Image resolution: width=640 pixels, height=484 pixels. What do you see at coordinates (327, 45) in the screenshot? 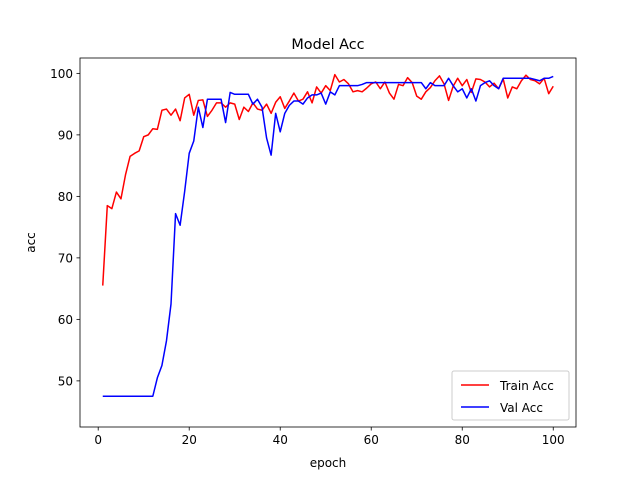
I see `chart-title: Model Acc` at bounding box center [327, 45].